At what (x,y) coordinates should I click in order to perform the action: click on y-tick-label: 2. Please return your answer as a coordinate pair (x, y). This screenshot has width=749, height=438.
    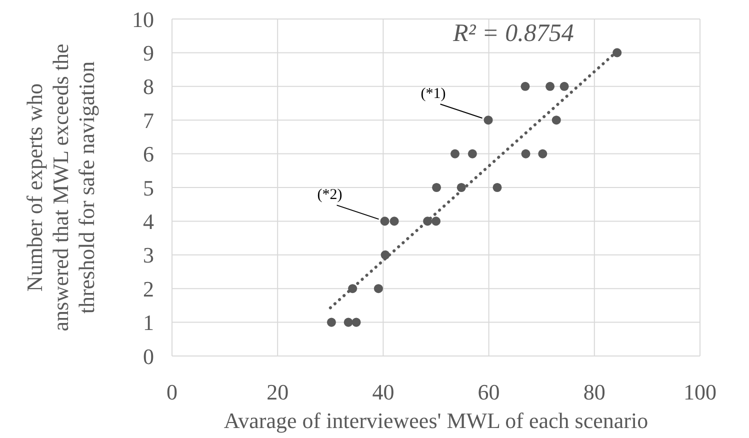
    Looking at the image, I should click on (148, 289).